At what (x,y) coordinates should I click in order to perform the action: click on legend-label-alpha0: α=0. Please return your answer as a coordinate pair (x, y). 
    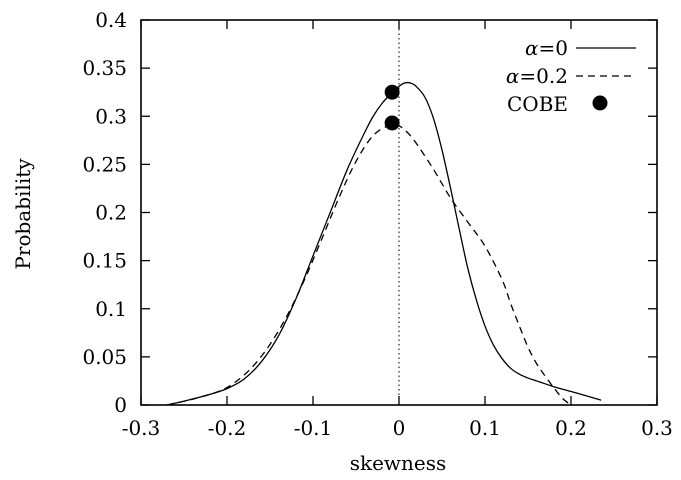
    Looking at the image, I should click on (546, 48).